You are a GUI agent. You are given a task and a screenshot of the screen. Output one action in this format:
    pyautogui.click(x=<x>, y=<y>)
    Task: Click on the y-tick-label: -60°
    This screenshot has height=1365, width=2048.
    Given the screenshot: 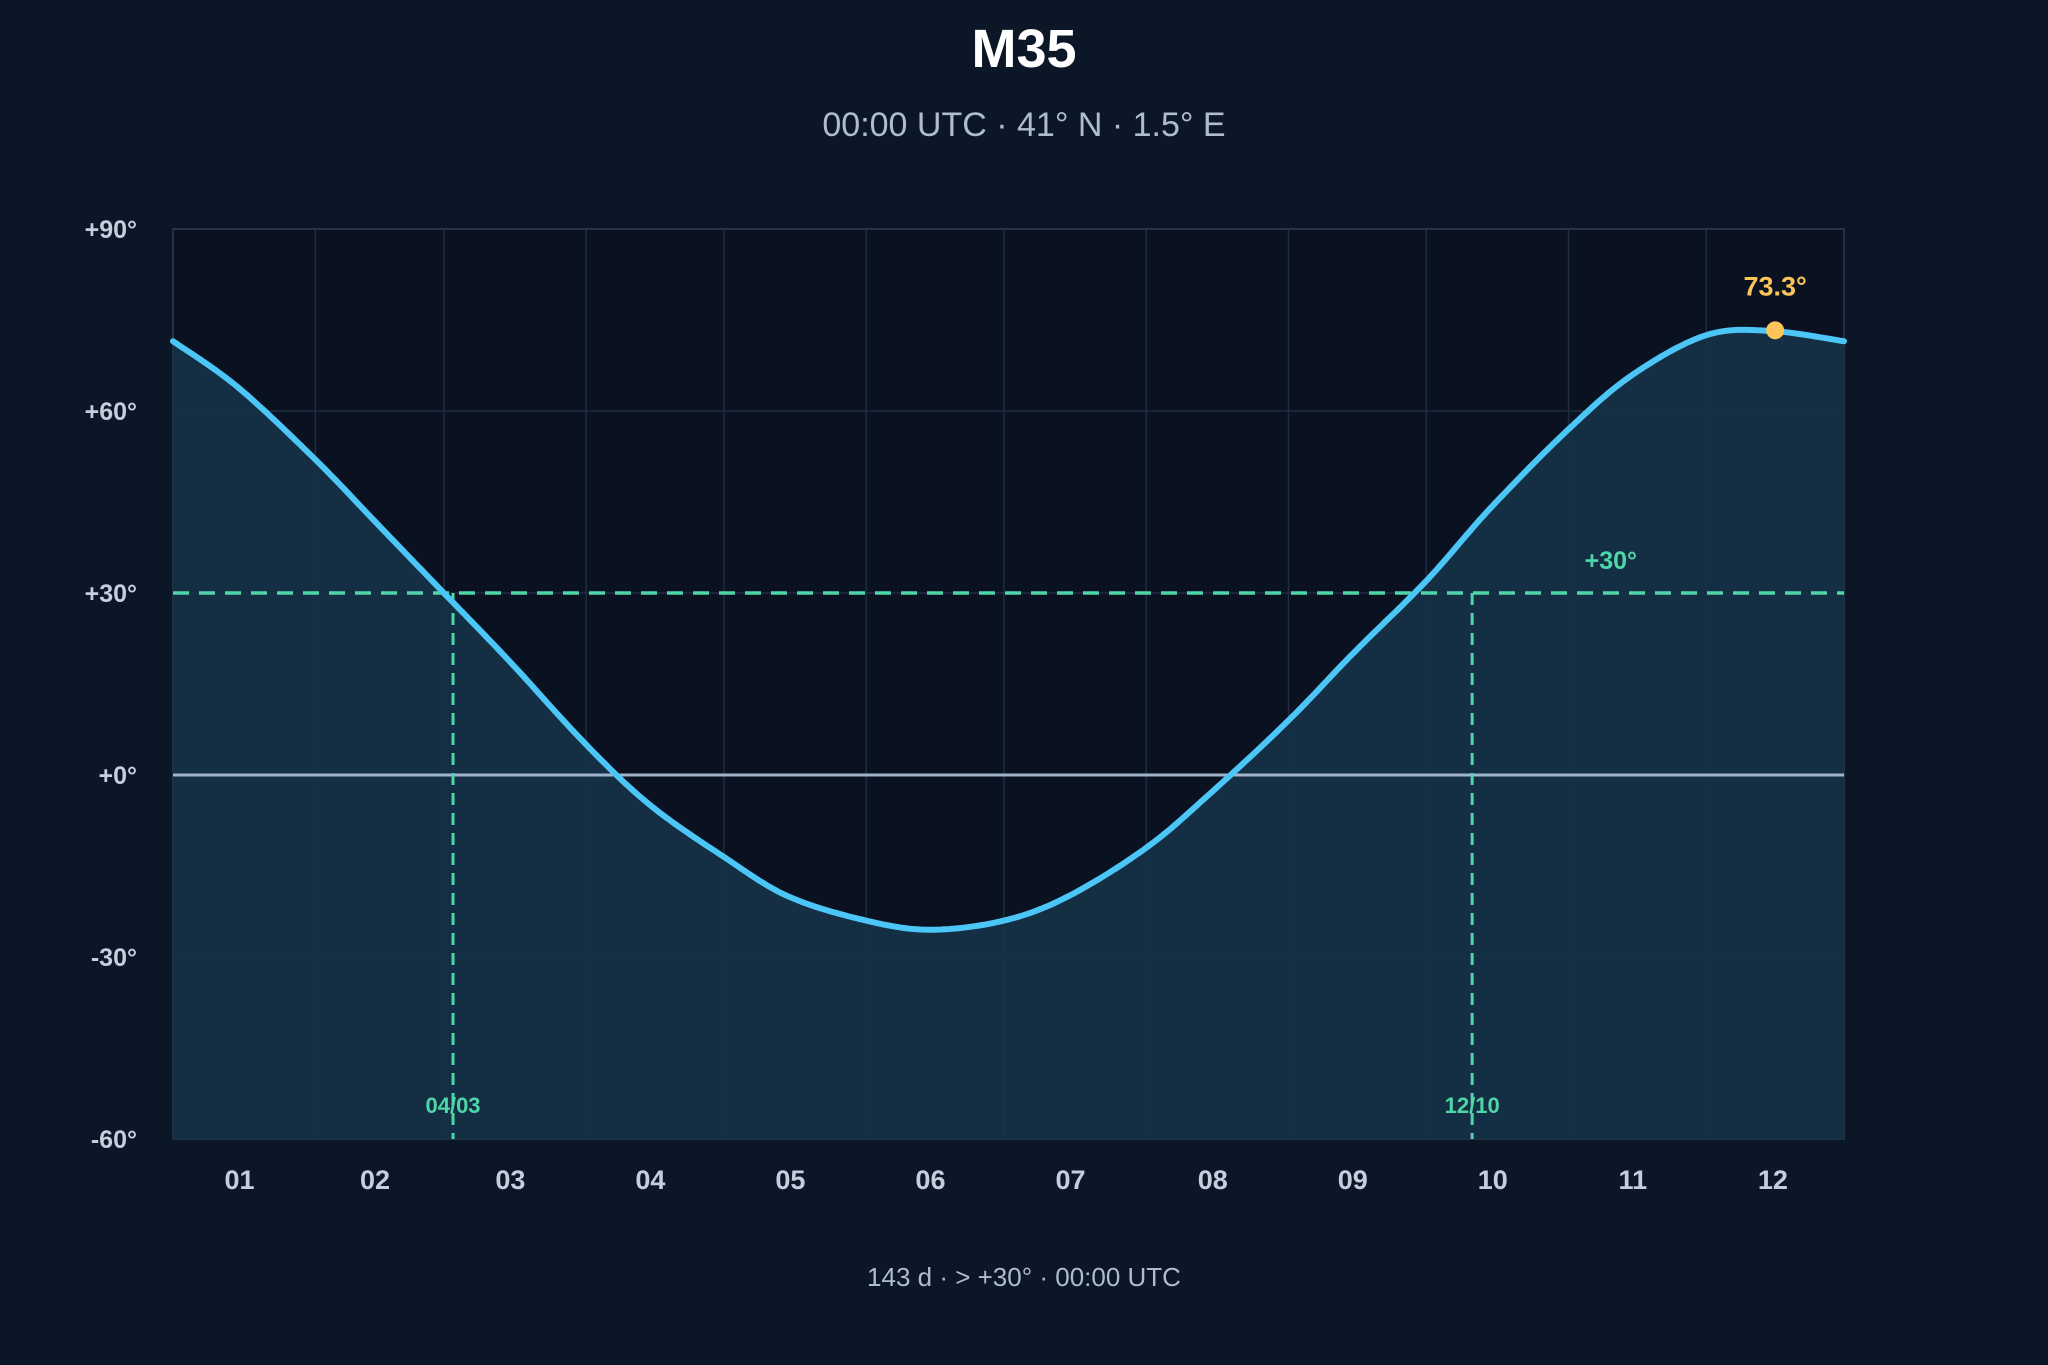 What is the action you would take?
    pyautogui.click(x=114, y=1140)
    